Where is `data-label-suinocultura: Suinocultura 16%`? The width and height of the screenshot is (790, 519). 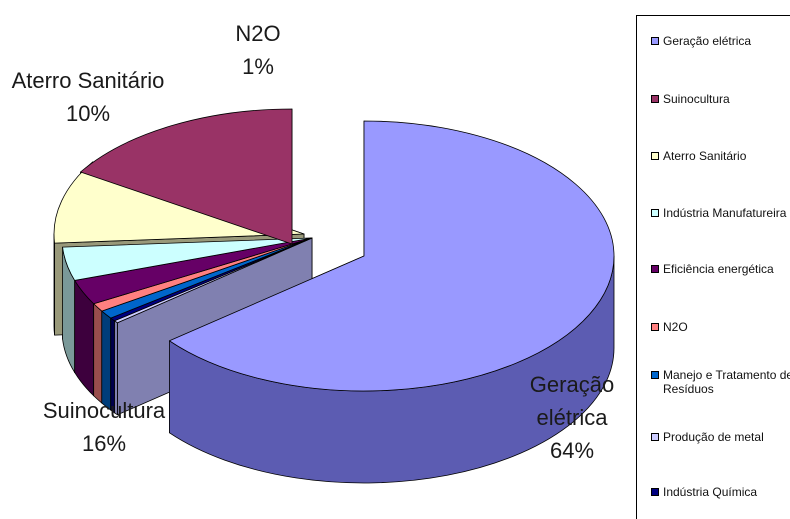 data-label-suinocultura: Suinocultura 16% is located at coordinates (104, 427).